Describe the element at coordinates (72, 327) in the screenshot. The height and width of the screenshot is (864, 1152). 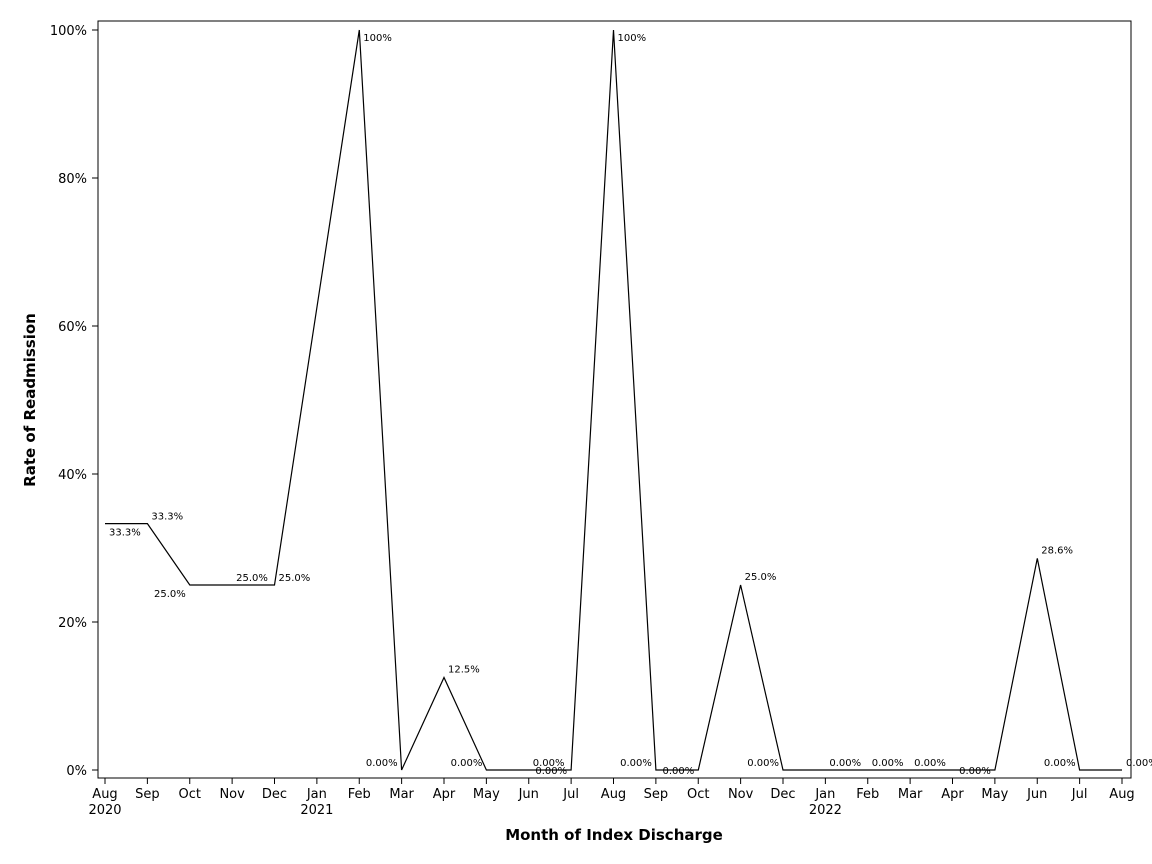
I see `y-tick-label: 60%` at that location.